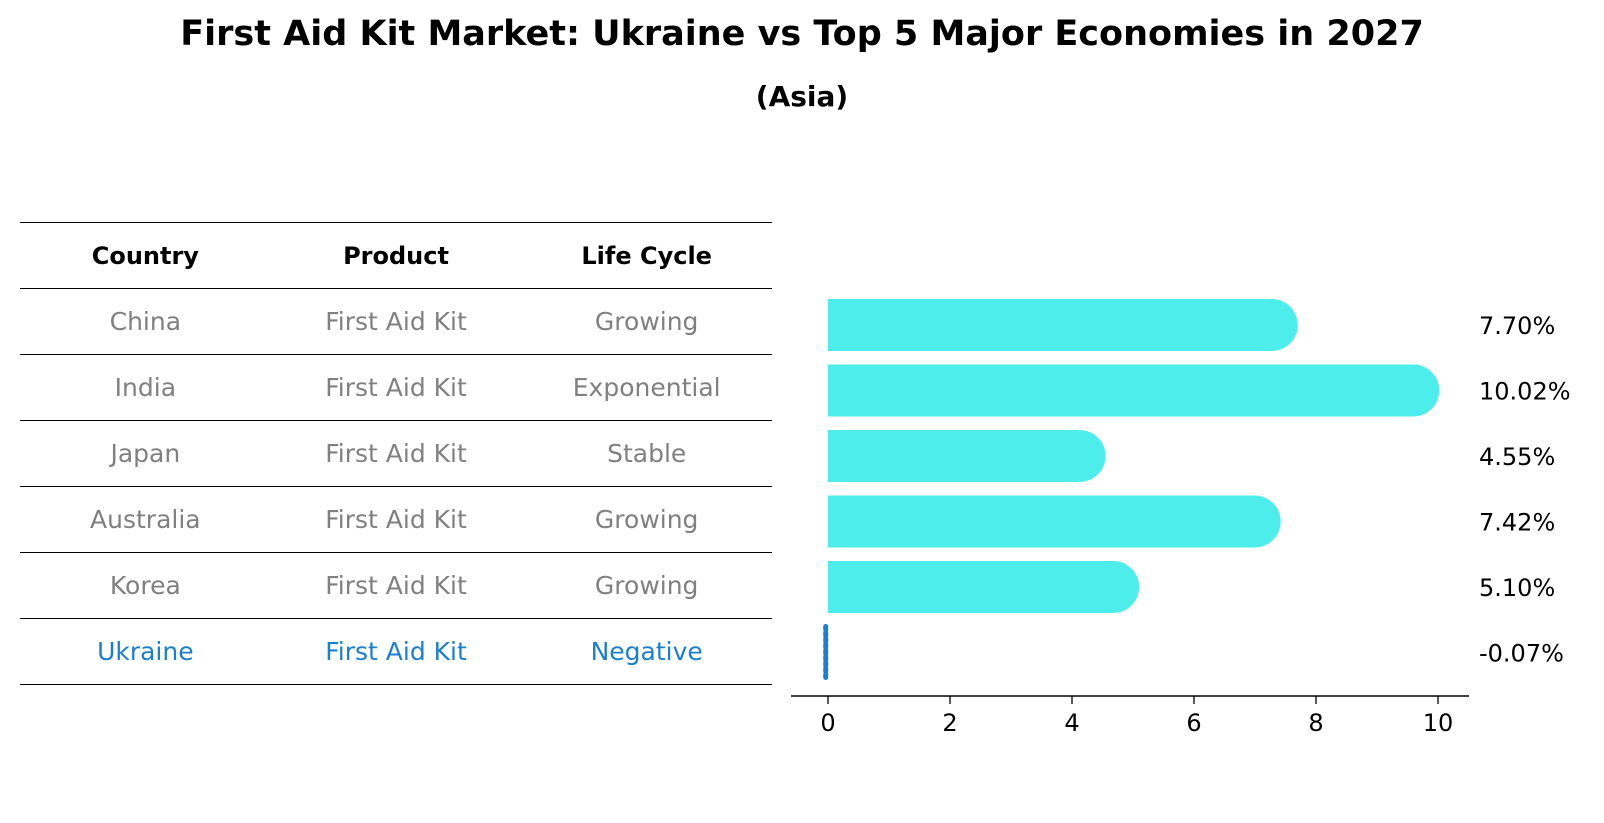 This screenshot has width=1604, height=823. Describe the element at coordinates (827, 723) in the screenshot. I see `x-tick-label-0: 0` at that location.